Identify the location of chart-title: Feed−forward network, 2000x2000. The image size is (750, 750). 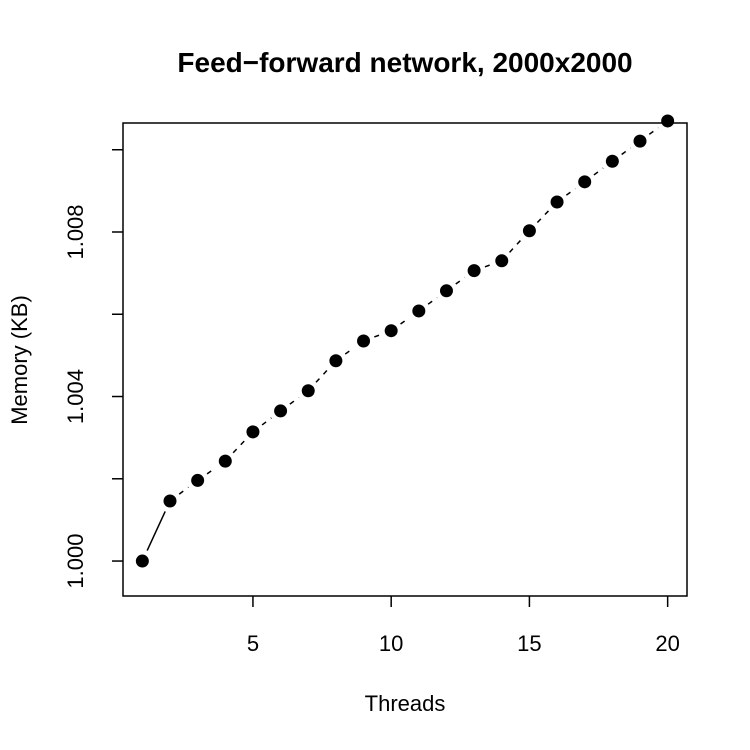
(404, 62).